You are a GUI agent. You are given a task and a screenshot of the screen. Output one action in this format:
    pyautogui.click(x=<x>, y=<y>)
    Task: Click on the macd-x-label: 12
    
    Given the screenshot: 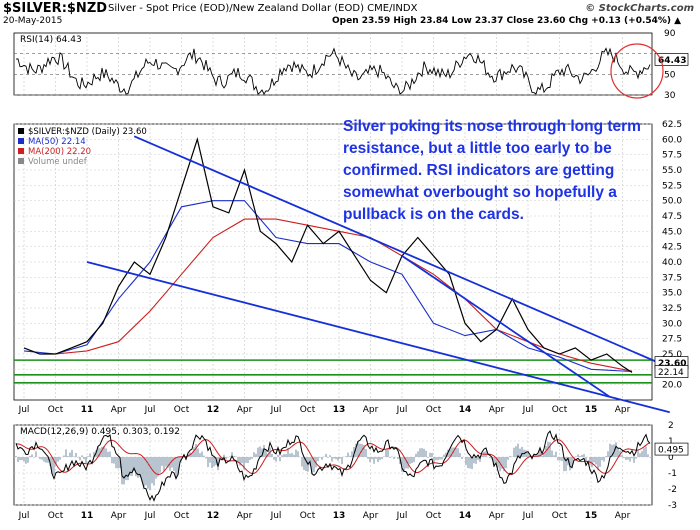 What is the action you would take?
    pyautogui.click(x=213, y=516)
    